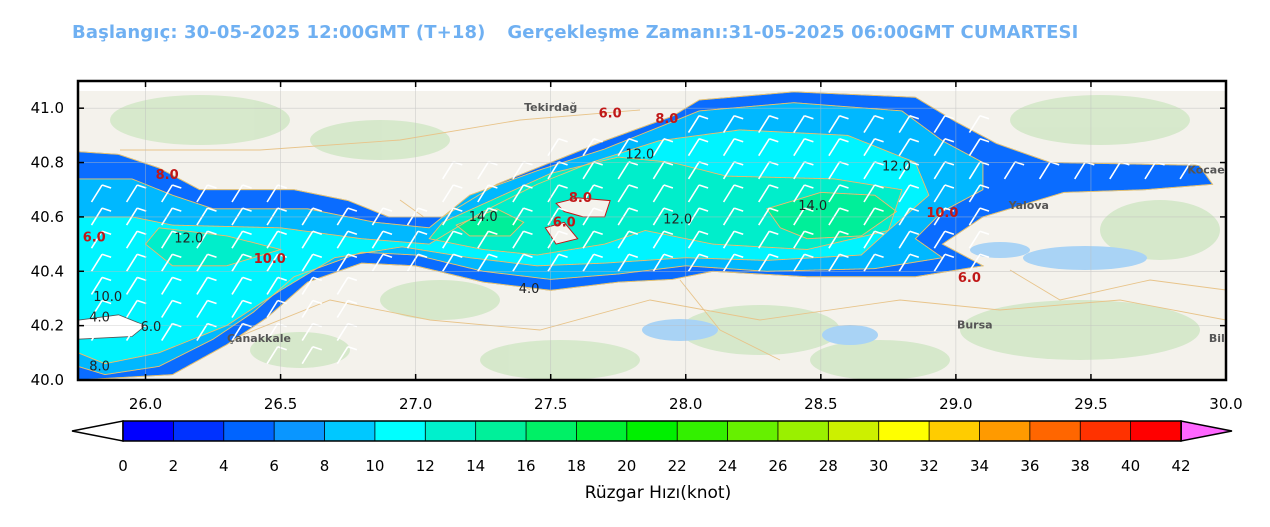  I want to click on colorbar-tick-label: 18, so click(576, 466).